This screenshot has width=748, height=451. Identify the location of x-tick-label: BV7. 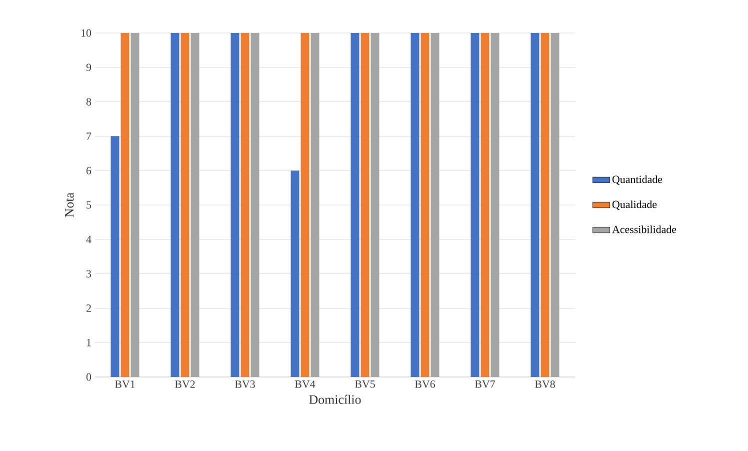
(485, 384).